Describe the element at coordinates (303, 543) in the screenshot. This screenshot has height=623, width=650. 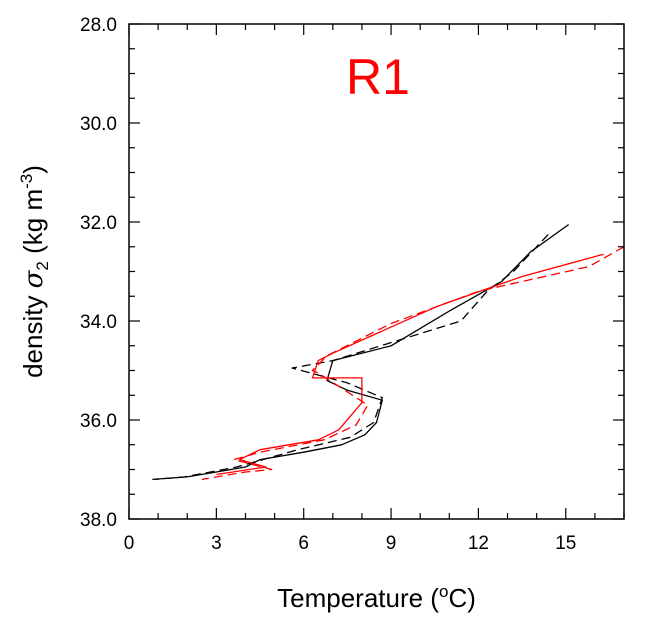
I see `x-tick-label: 6` at that location.